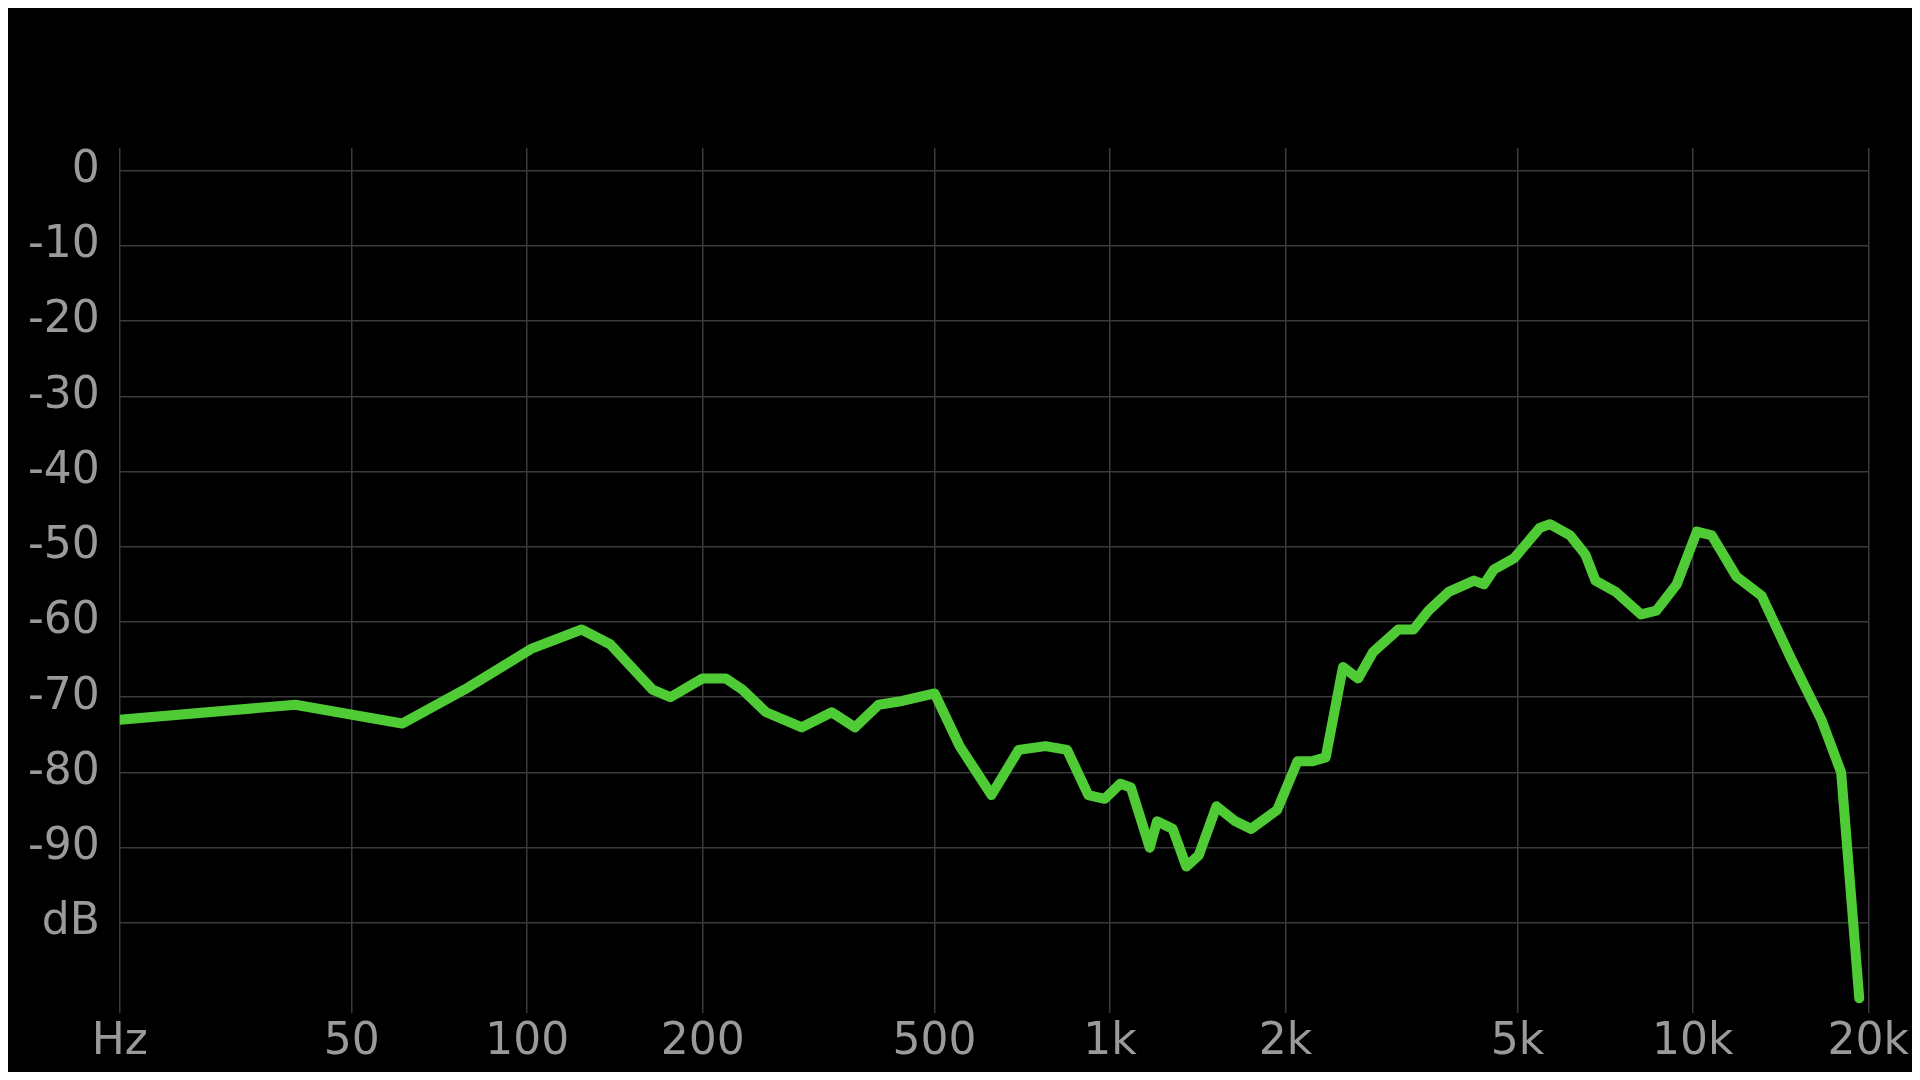  I want to click on y-tick-label: -90, so click(63, 844).